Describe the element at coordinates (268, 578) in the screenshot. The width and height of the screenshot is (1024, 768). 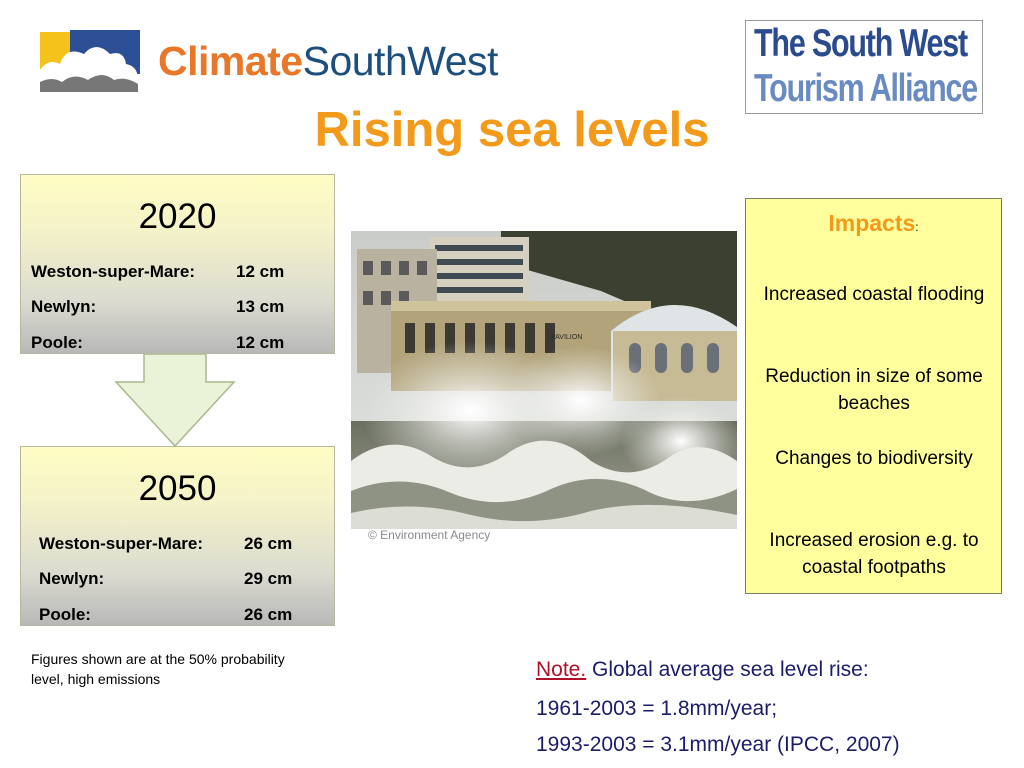
I see `sea-level-value: 29 cm` at that location.